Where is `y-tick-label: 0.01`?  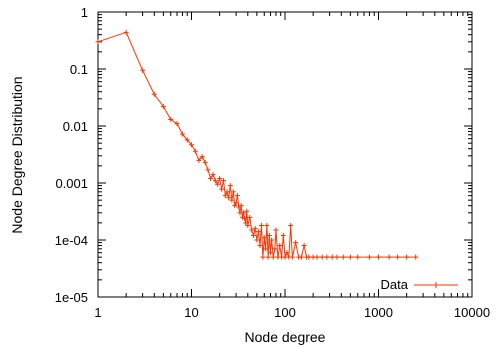 y-tick-label: 0.01 is located at coordinates (75, 126).